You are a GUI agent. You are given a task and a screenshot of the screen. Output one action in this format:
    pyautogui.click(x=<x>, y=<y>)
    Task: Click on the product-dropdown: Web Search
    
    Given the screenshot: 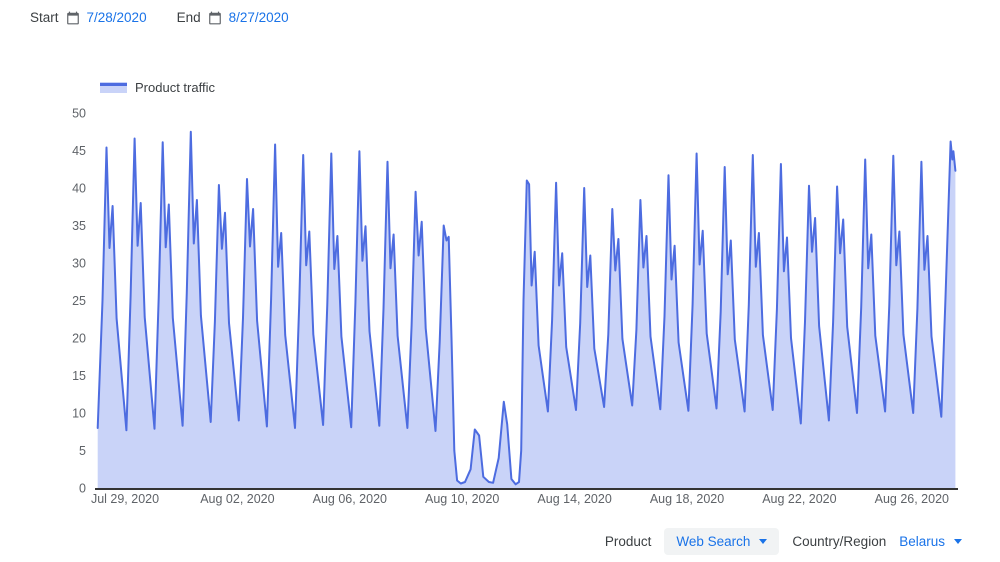 What is the action you would take?
    pyautogui.click(x=722, y=541)
    